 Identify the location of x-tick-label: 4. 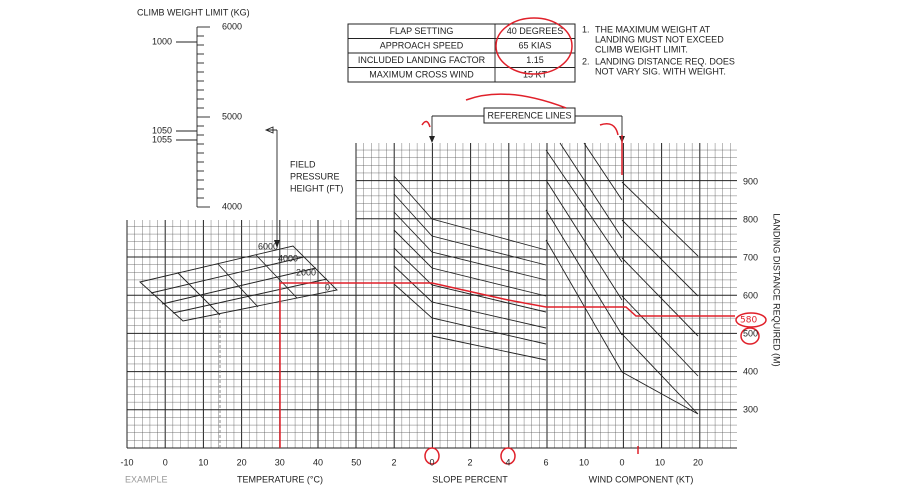
(507, 462).